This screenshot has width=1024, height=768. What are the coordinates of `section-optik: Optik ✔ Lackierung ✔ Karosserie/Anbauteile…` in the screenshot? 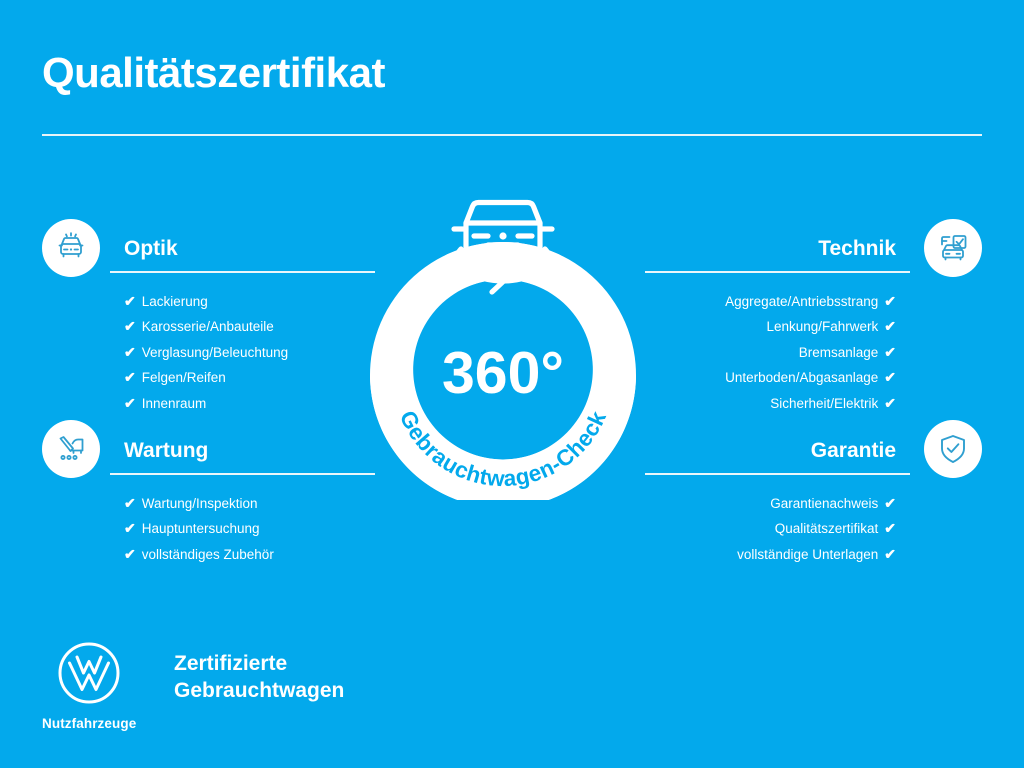 It's located at (242, 327).